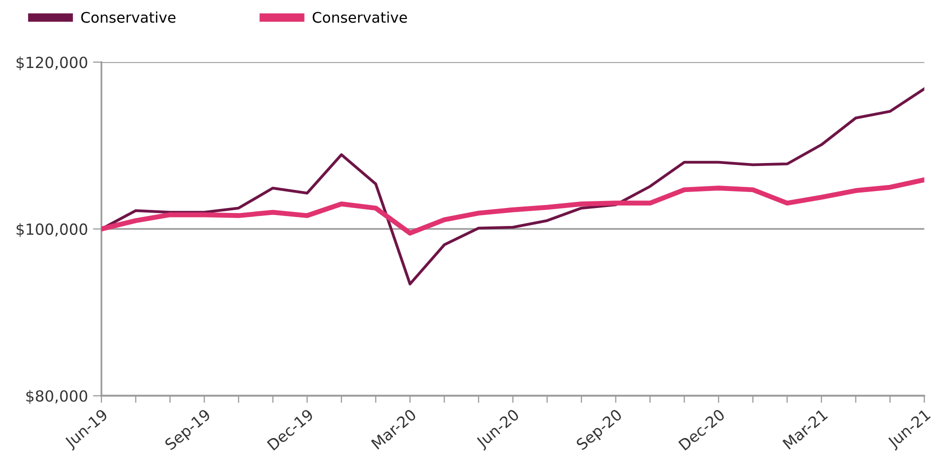  Describe the element at coordinates (52, 63) in the screenshot. I see `y-tick-label: $120,000` at that location.